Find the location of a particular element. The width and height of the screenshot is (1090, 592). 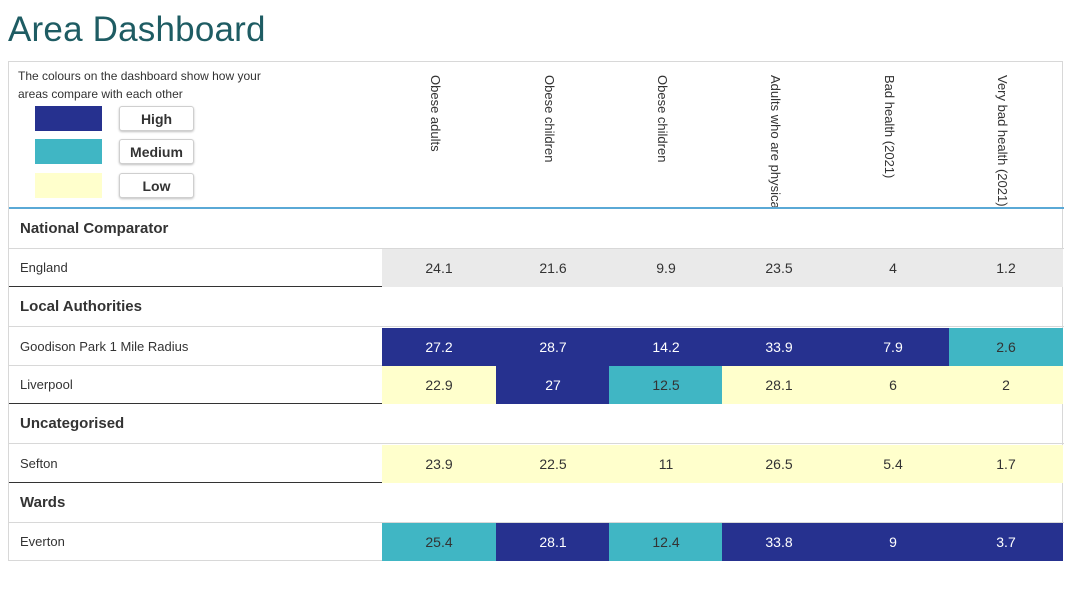

data-cell: 6 is located at coordinates (893, 385).